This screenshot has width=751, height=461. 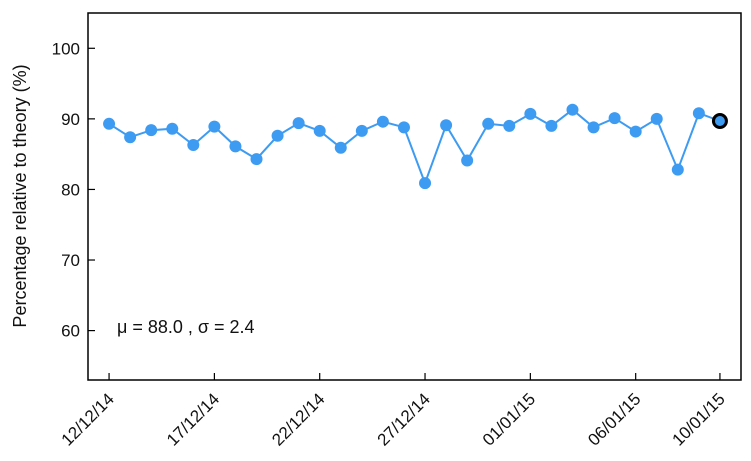 I want to click on y-tick-label: 70, so click(x=70, y=260).